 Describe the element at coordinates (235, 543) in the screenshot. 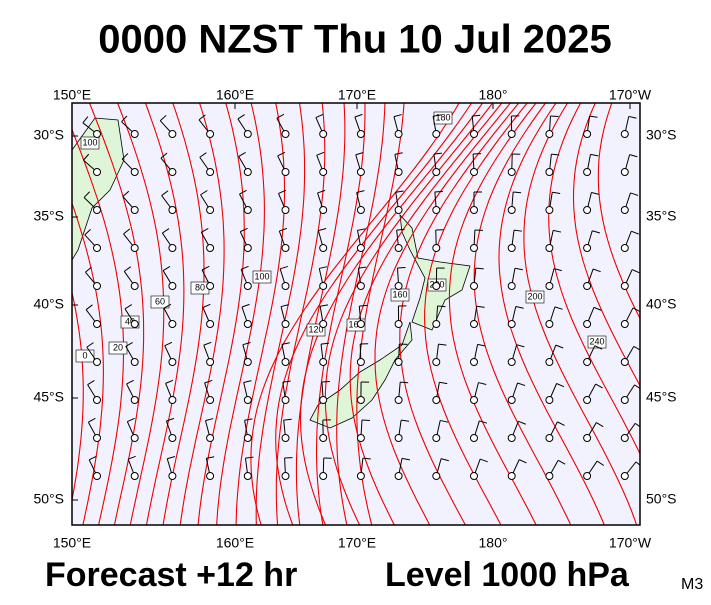

I see `lon-label-bottom: 160°E` at that location.